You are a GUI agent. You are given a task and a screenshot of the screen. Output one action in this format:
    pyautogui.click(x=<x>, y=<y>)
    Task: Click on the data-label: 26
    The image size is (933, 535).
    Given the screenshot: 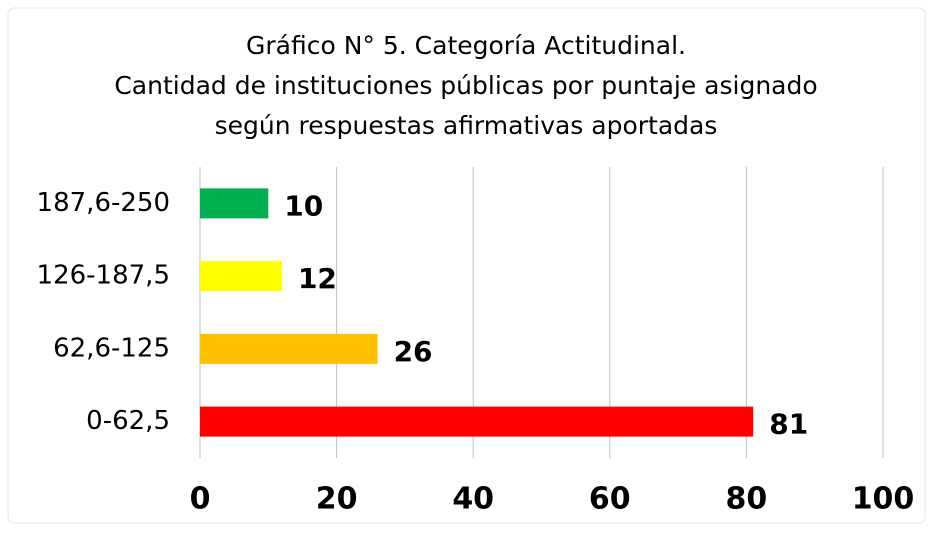 What is the action you would take?
    pyautogui.click(x=413, y=351)
    